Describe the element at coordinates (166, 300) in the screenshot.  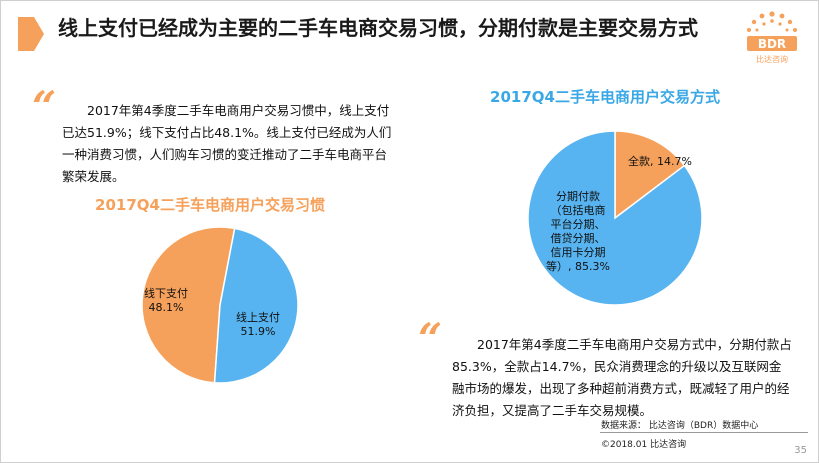
I see `pie-label-线下支付: 线下支付 48.1%` at that location.